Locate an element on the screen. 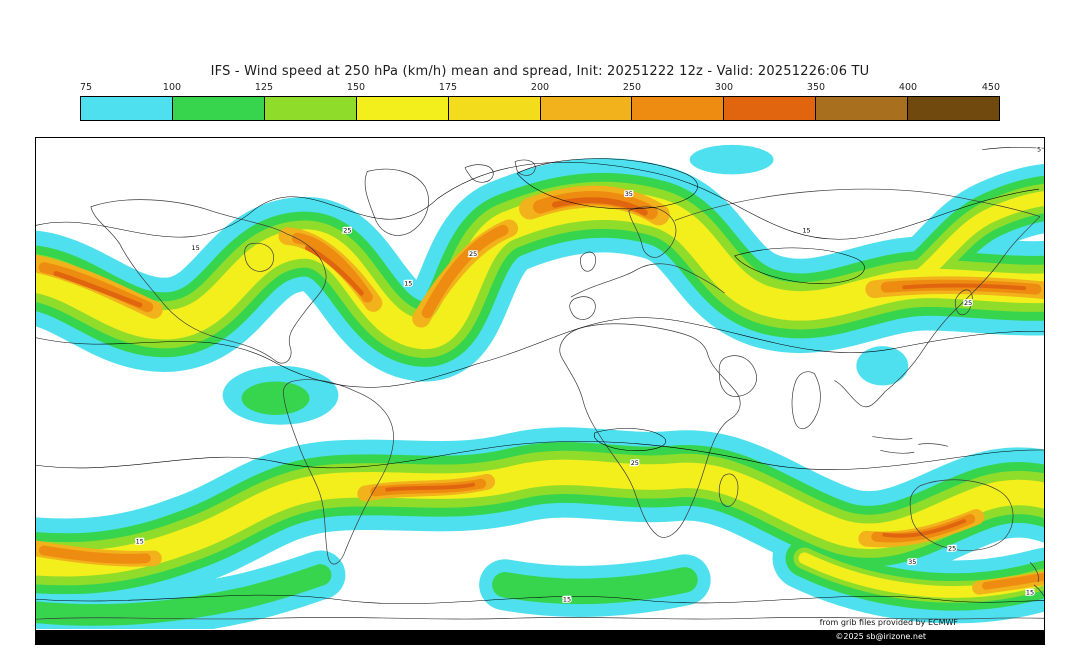  colorbar-ticks: 75 100 125 150 175 200 250 300 350 400 450 is located at coordinates (540, 89).